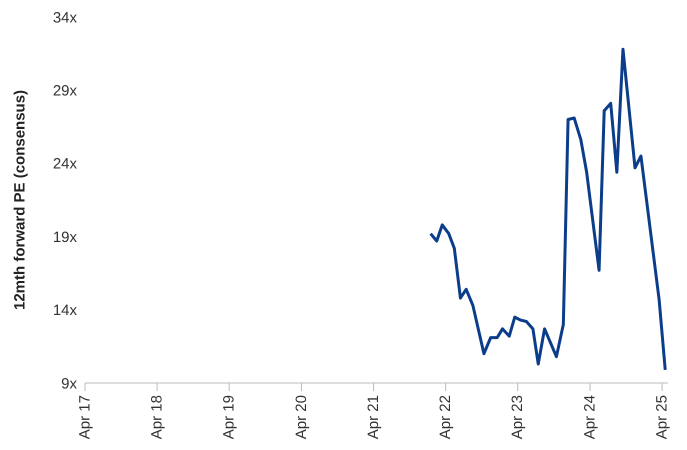  Describe the element at coordinates (85, 417) in the screenshot. I see `x-tick-label: Apr 17` at that location.